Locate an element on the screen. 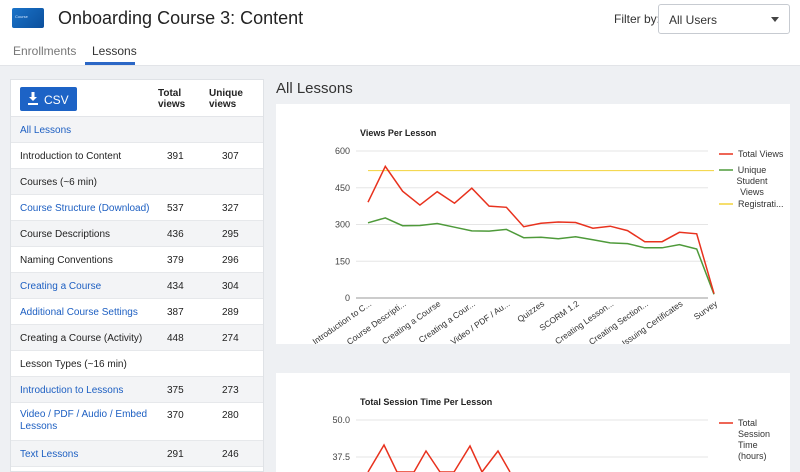 This screenshot has width=800, height=472. y-tick-label: 50.0 is located at coordinates (341, 420).